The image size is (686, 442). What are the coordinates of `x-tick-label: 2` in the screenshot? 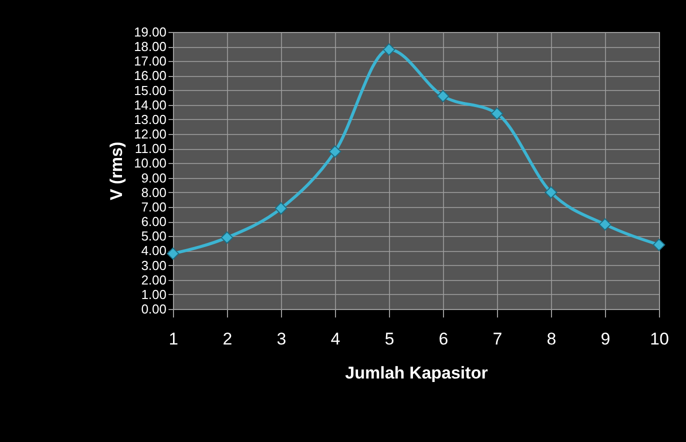 It's located at (227, 339).